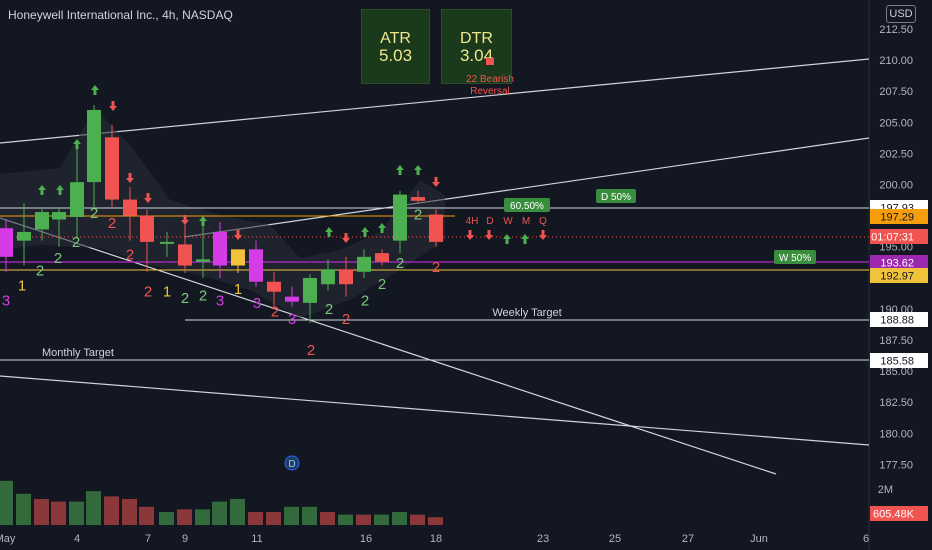 This screenshot has height=550, width=932. Describe the element at coordinates (896, 186) in the screenshot. I see `y-tick-label: 200.00` at that location.